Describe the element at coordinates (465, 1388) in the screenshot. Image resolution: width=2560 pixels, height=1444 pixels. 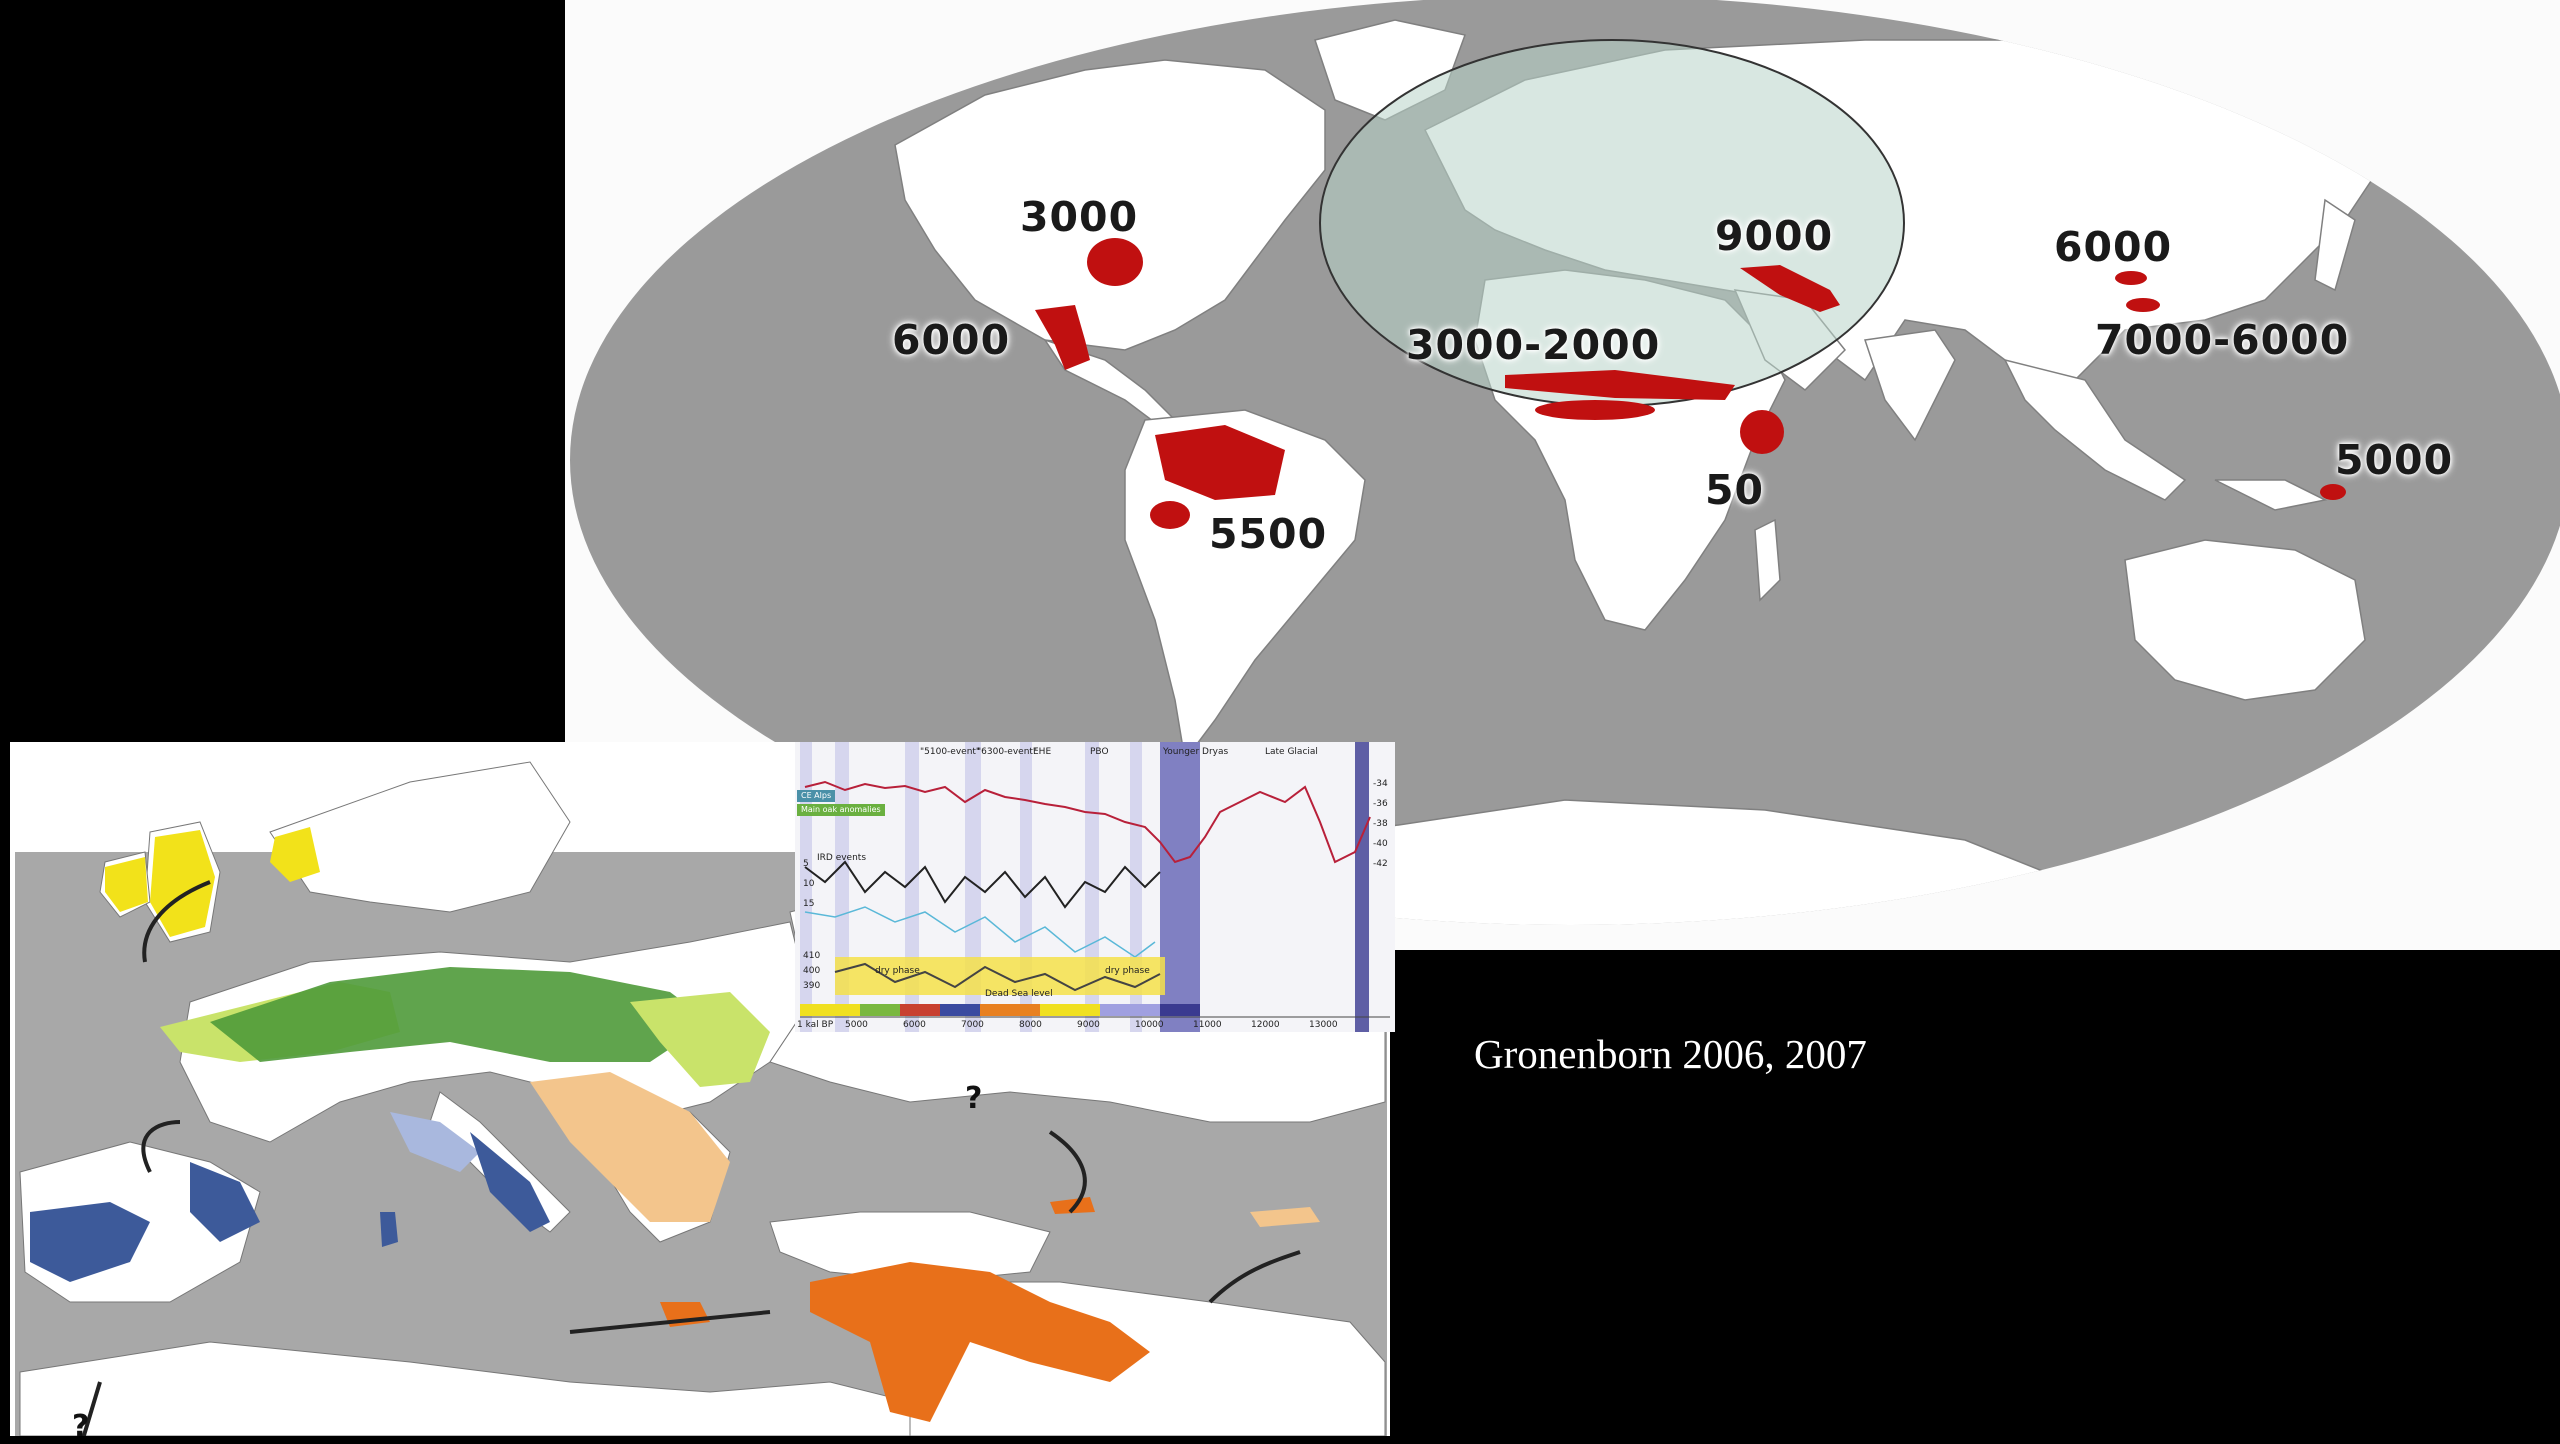
I see `north-africa` at that location.